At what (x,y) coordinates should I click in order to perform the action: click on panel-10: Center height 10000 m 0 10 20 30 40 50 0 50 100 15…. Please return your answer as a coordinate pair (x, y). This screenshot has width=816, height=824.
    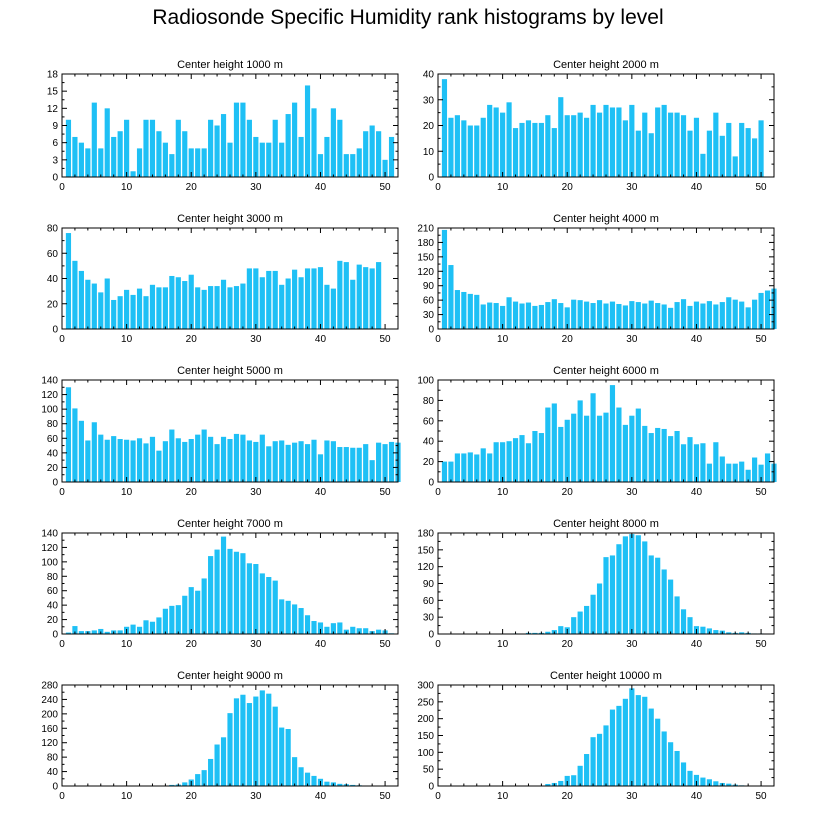
    Looking at the image, I should click on (596, 736).